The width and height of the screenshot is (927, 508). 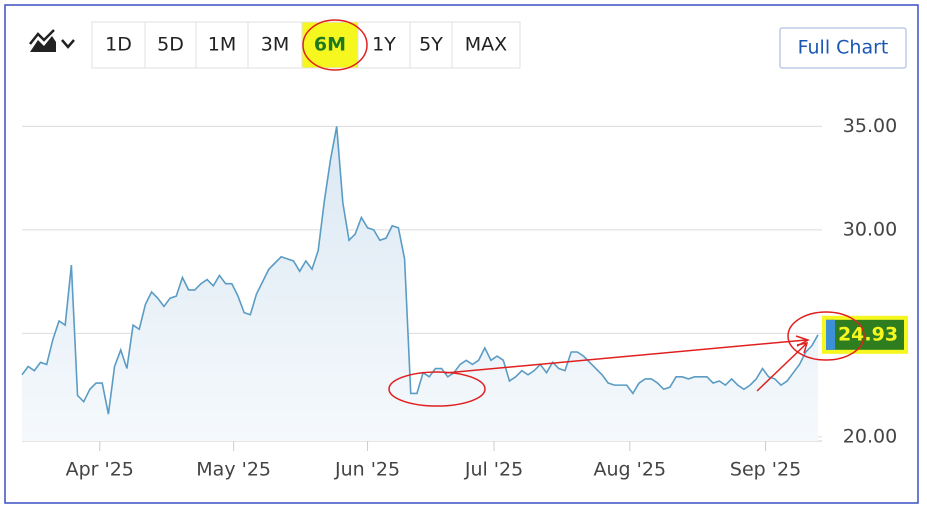 I want to click on last-price-badge, so click(x=865, y=334).